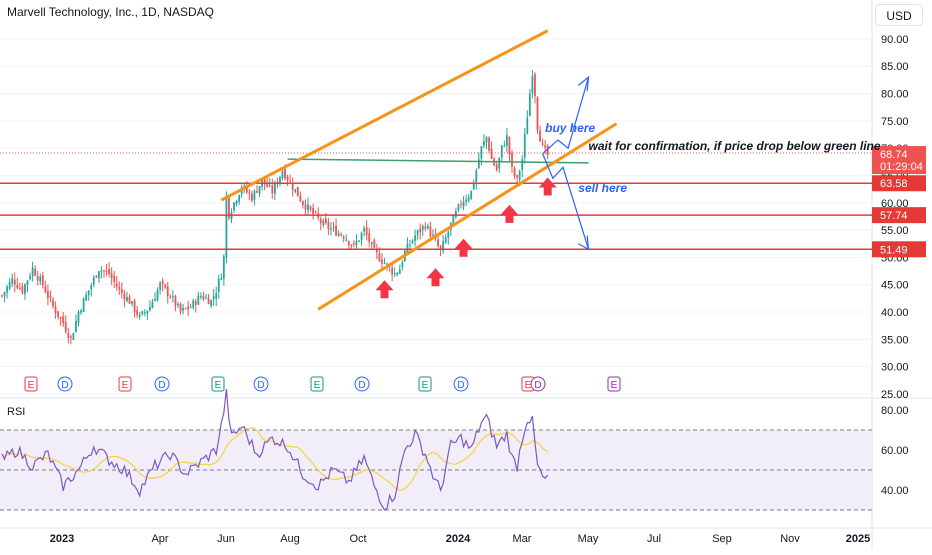 The image size is (932, 555). What do you see at coordinates (895, 286) in the screenshot?
I see `price-tick-label: 45.00` at bounding box center [895, 286].